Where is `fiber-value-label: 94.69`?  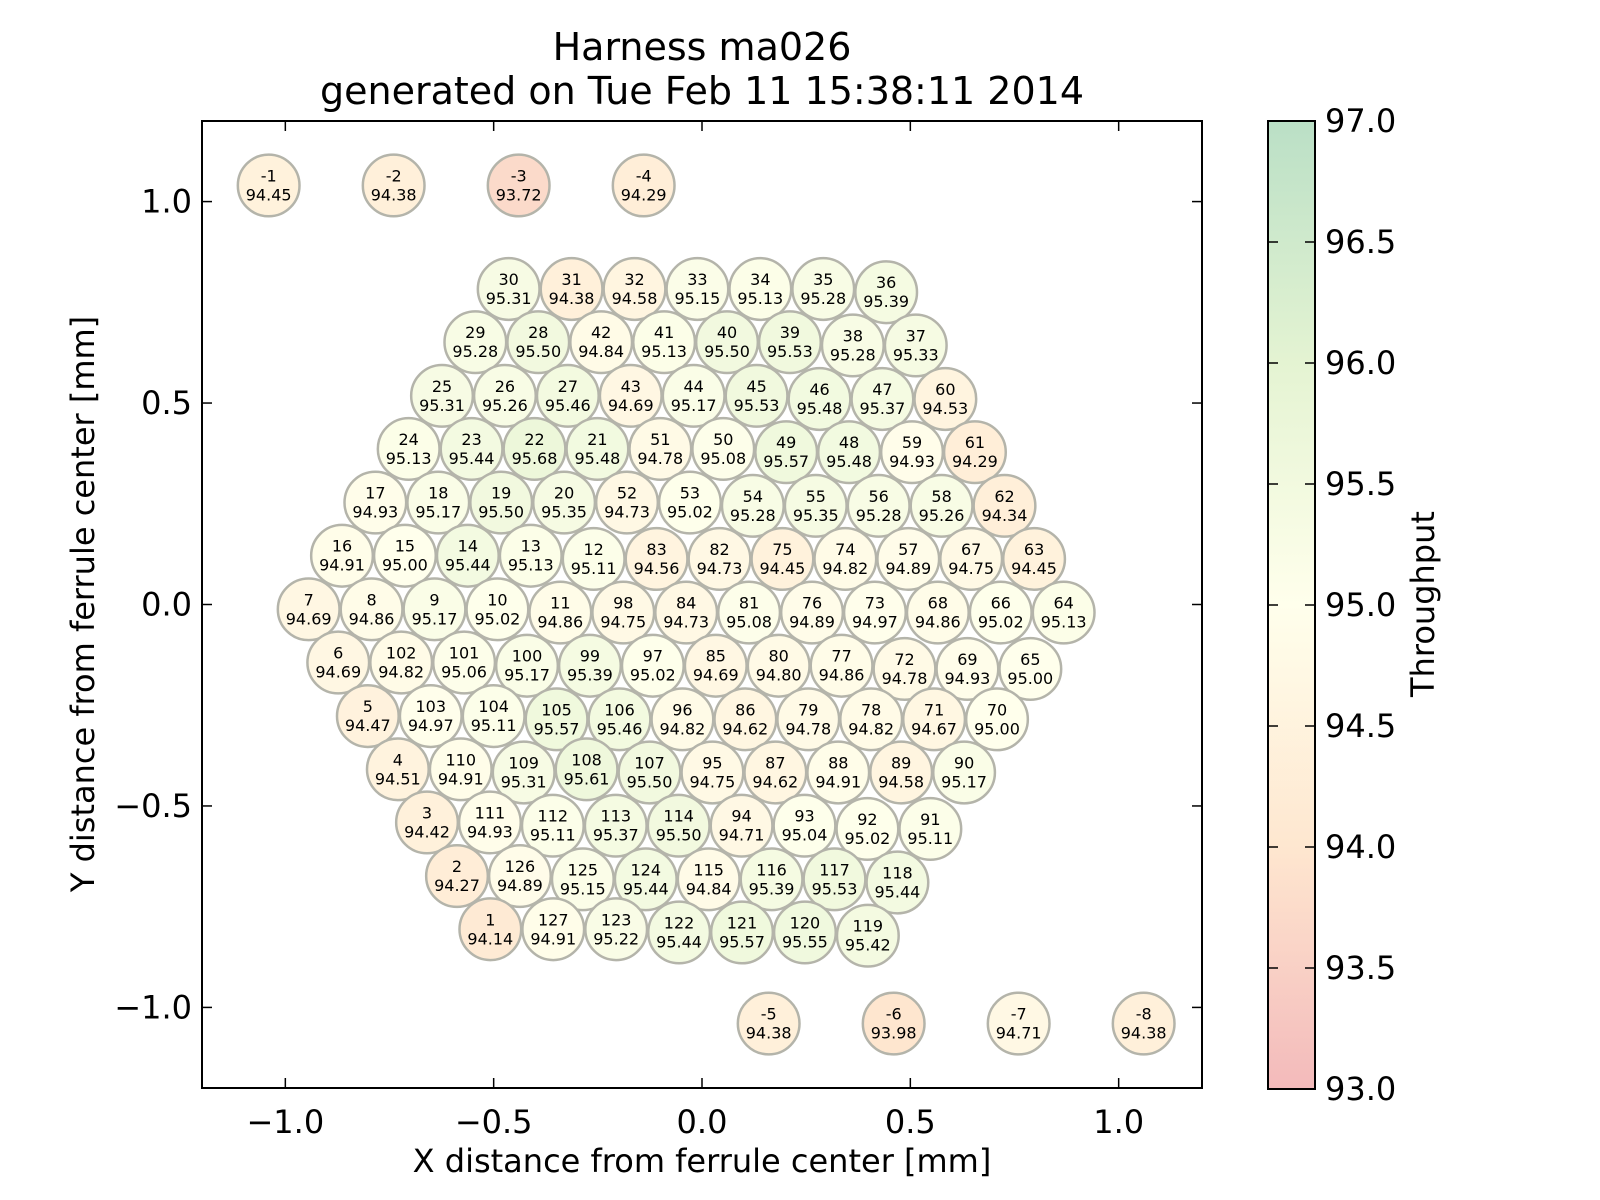
fiber-value-label: 94.69 is located at coordinates (309, 618).